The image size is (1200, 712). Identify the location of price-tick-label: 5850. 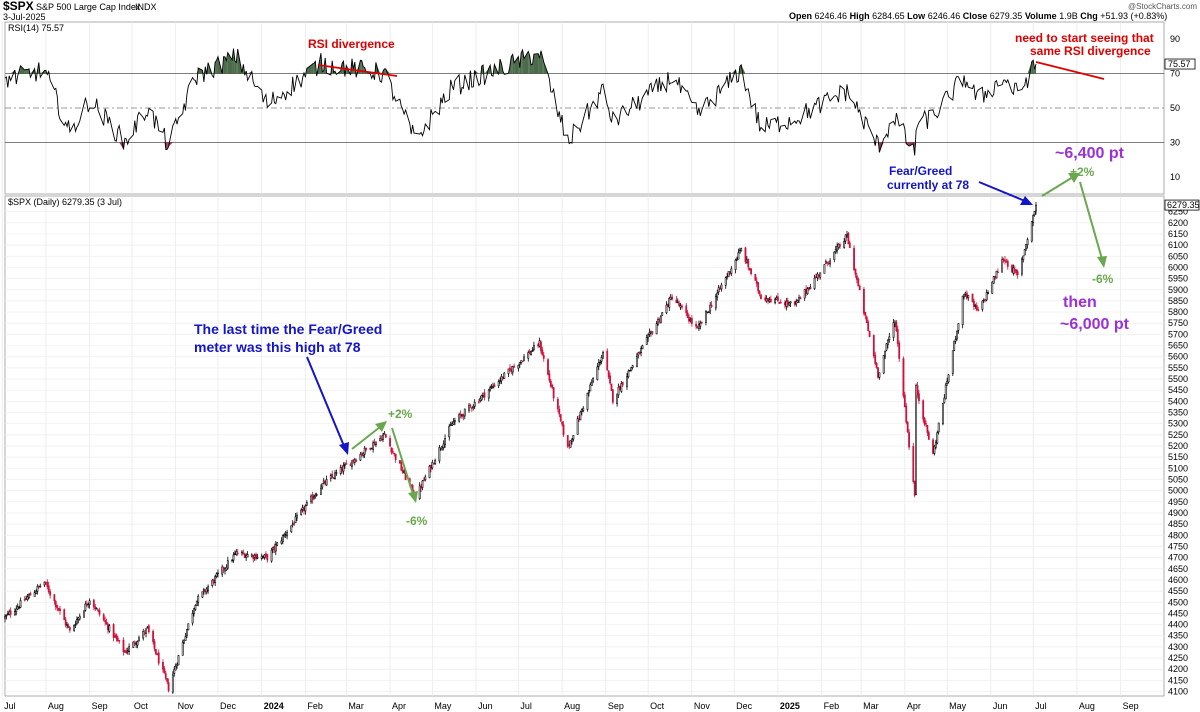
(1178, 301).